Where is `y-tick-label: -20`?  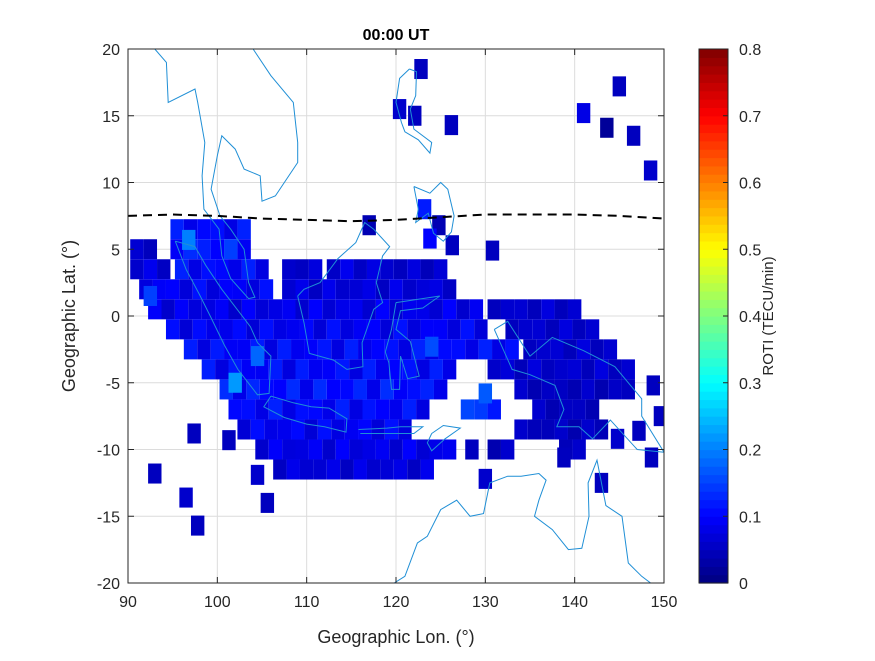 y-tick-label: -20 is located at coordinates (108, 584).